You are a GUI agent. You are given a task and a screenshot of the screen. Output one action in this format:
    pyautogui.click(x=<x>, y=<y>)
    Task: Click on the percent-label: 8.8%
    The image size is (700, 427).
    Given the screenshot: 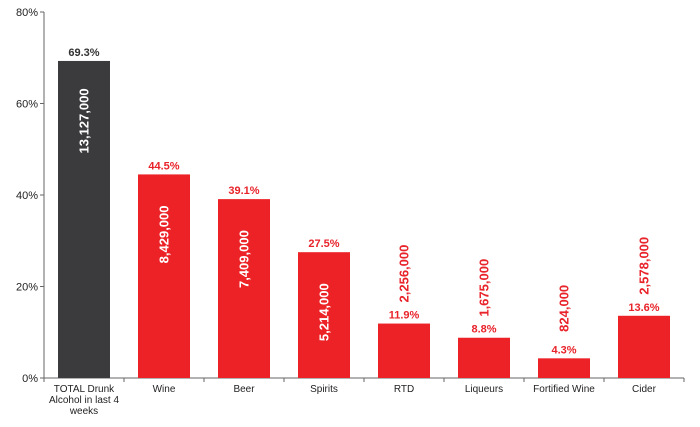 What is the action you would take?
    pyautogui.click(x=483, y=330)
    